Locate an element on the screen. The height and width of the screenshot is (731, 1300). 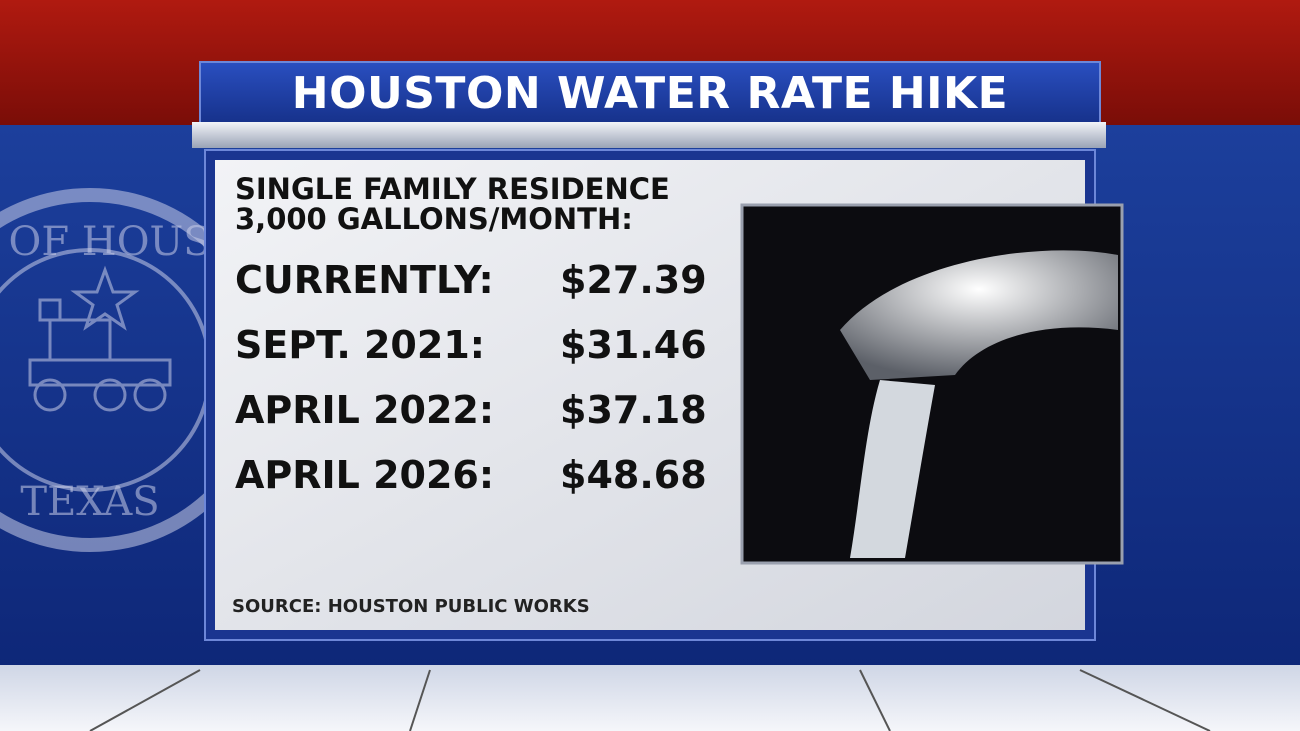
rate-label: CURRENTLY: is located at coordinates (364, 280).